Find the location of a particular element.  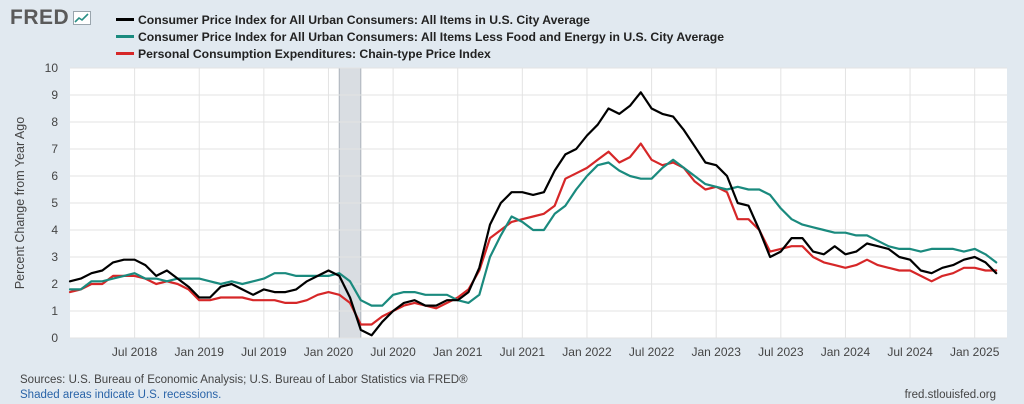

x-tick-label: Jul 2024 is located at coordinates (910, 352).